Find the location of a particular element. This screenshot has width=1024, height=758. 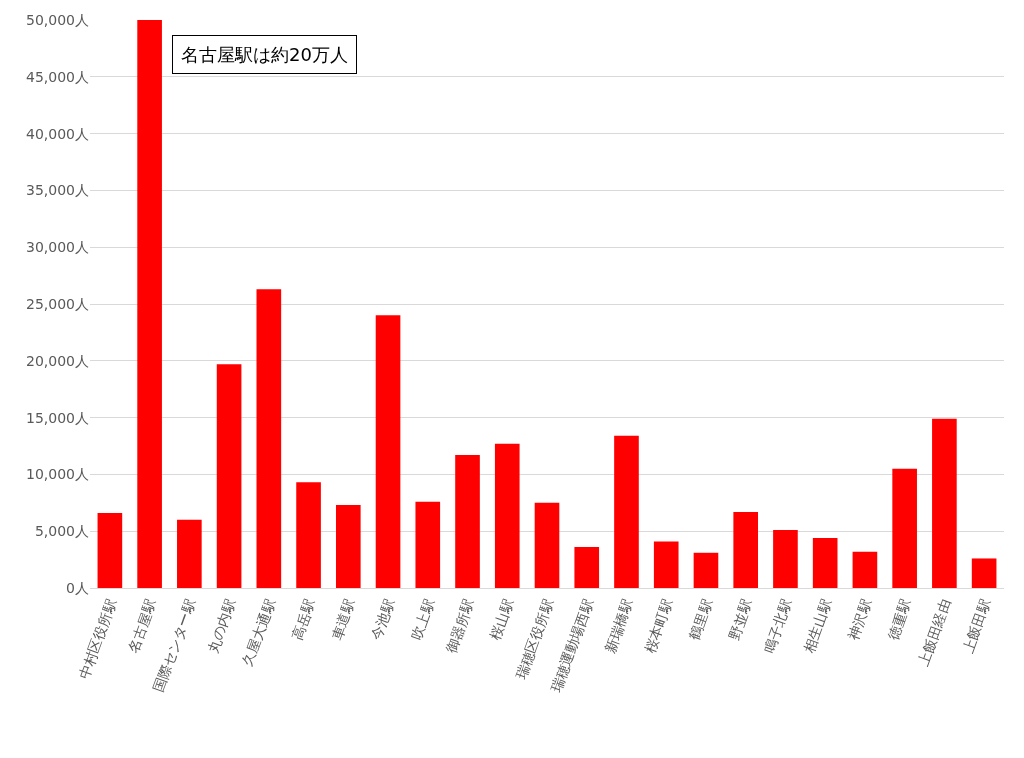

y-tick-label: 30,000人 is located at coordinates (57, 247).